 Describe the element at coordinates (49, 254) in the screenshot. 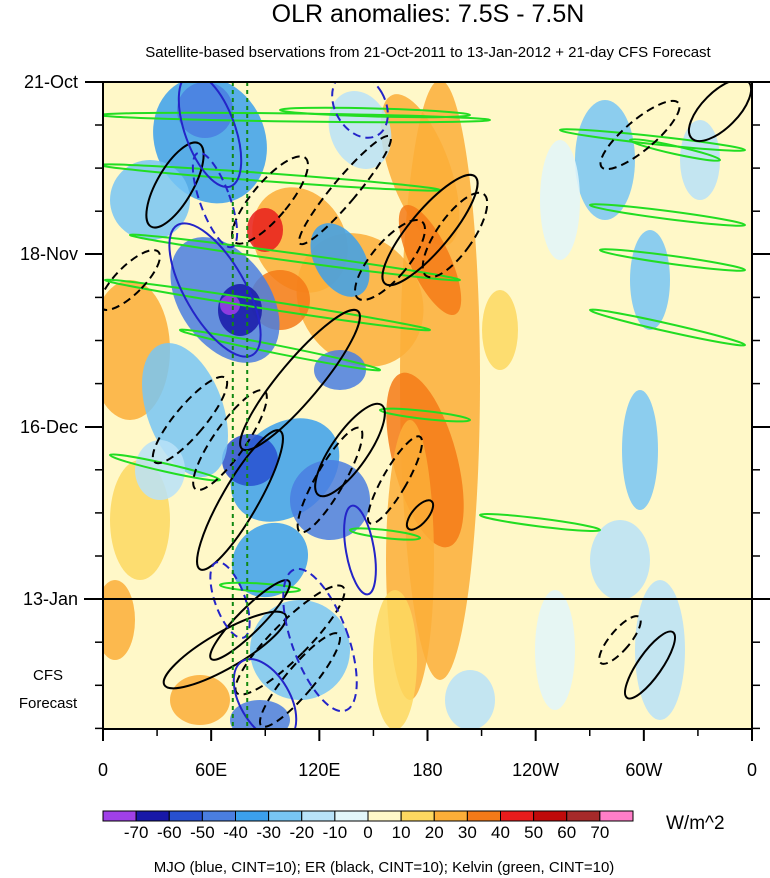

I see `y-tick-label: 18-Nov` at that location.